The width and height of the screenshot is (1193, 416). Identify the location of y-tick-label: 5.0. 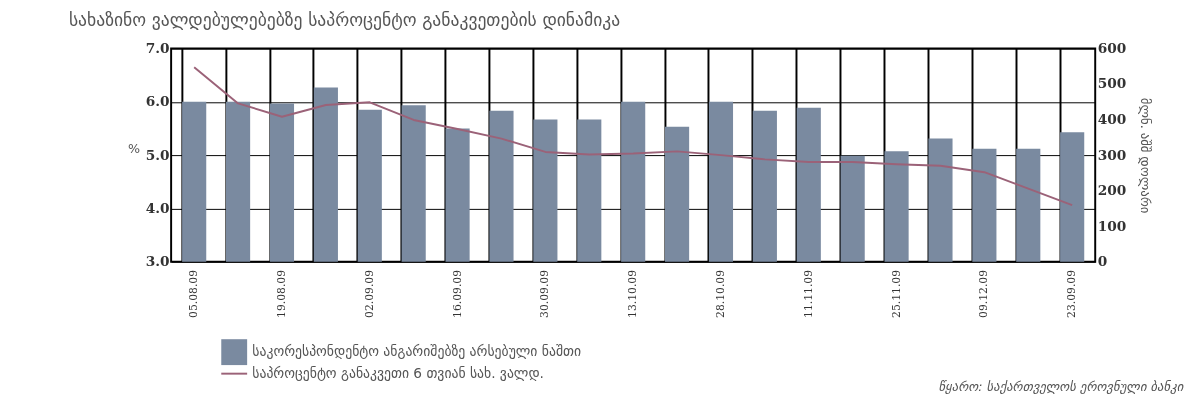
(157, 154).